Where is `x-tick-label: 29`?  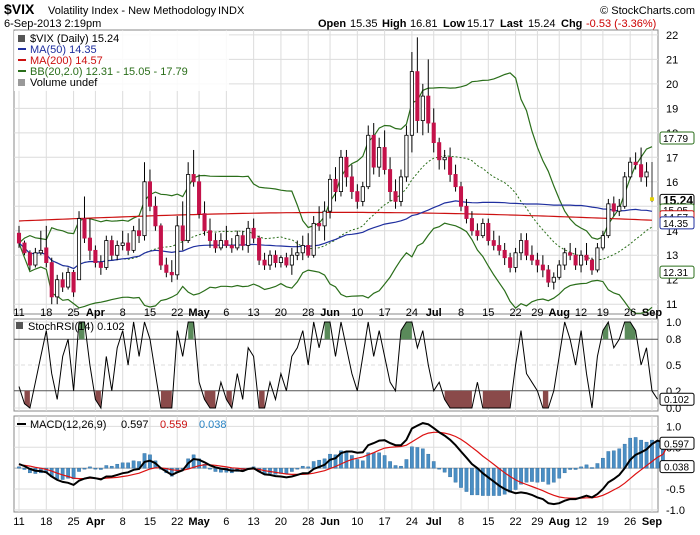 x-tick-label: 29 is located at coordinates (537, 522).